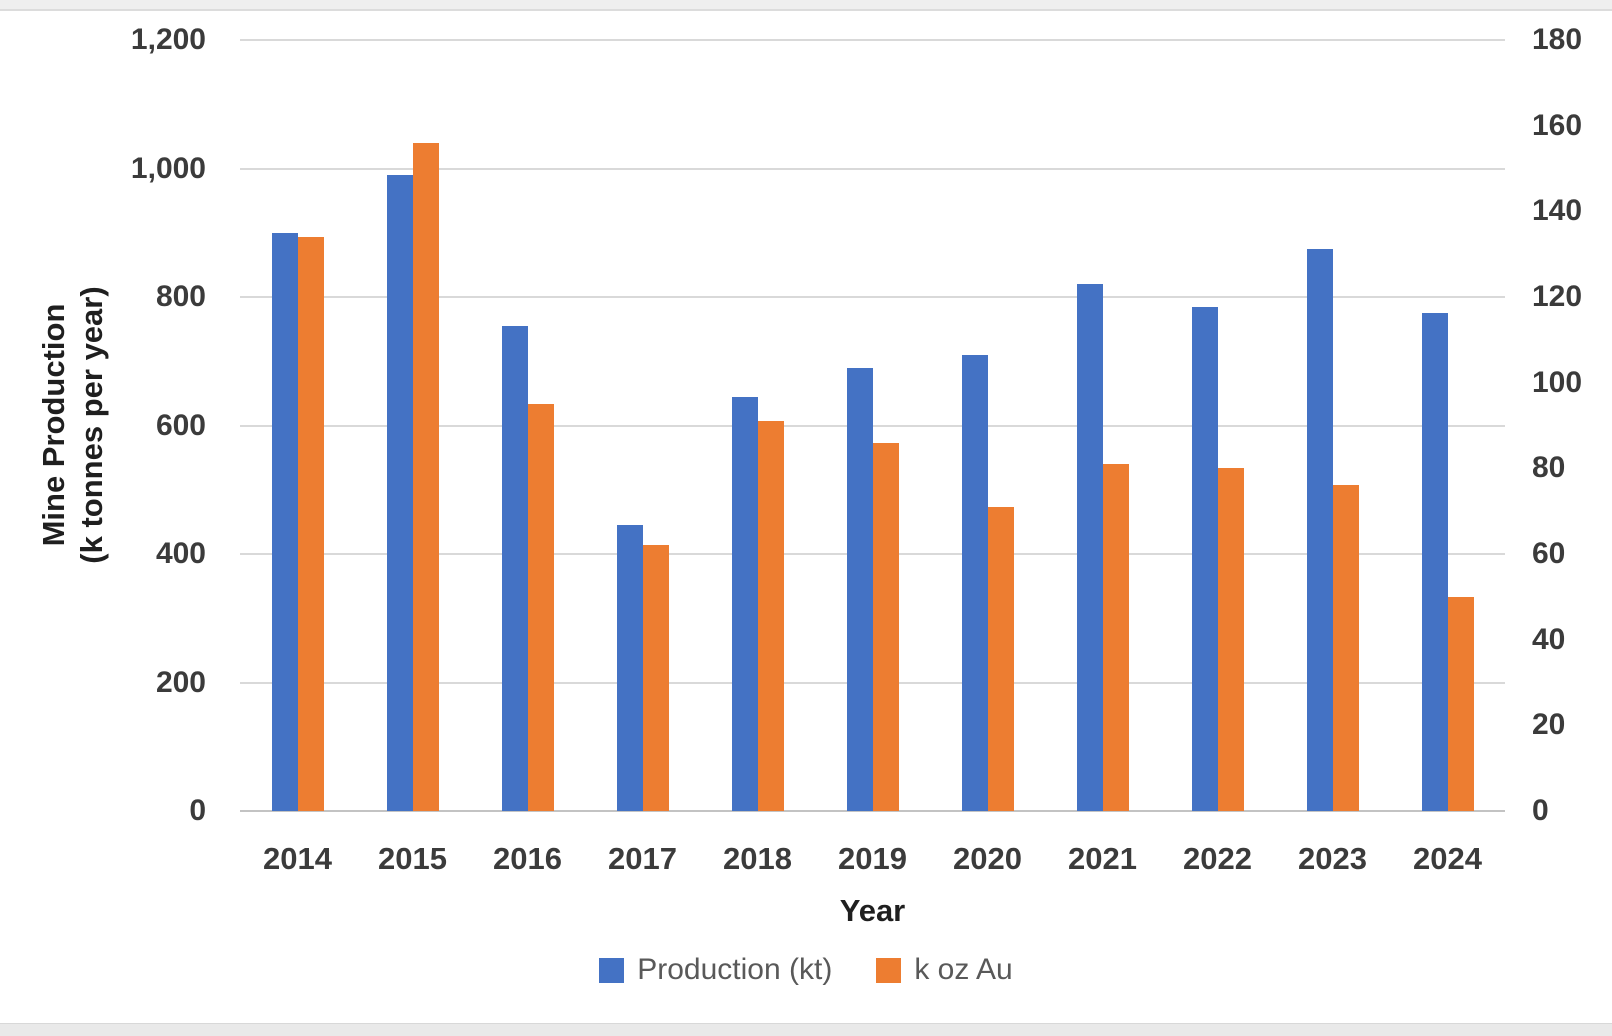 This screenshot has width=1612, height=1036. What do you see at coordinates (1460, 703) in the screenshot?
I see `bar-k-oz-au-2024` at bounding box center [1460, 703].